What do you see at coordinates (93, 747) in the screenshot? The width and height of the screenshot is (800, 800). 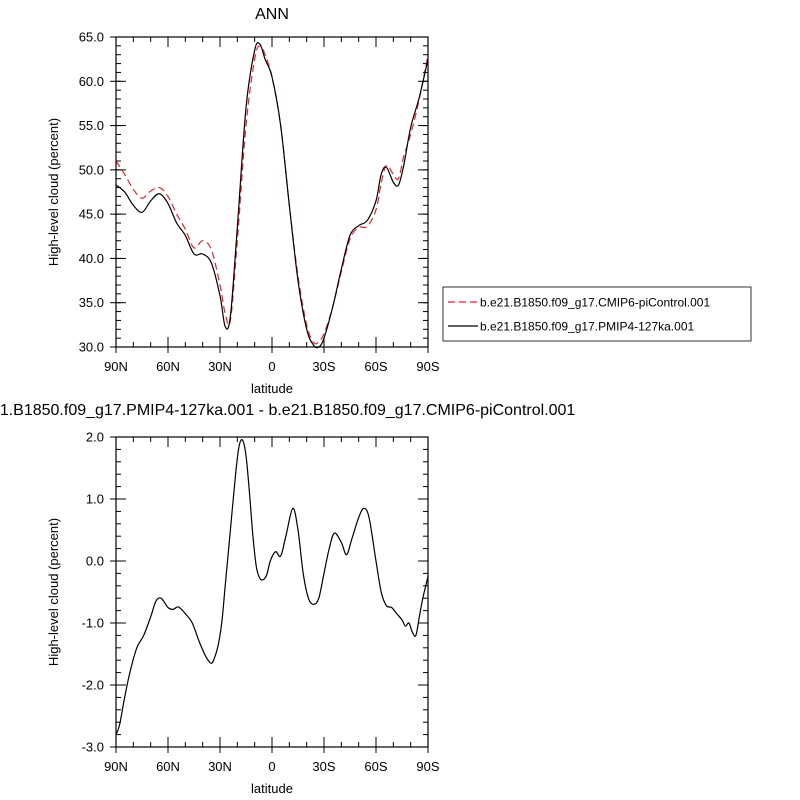 I see `y-tick-label: -3.0` at bounding box center [93, 747].